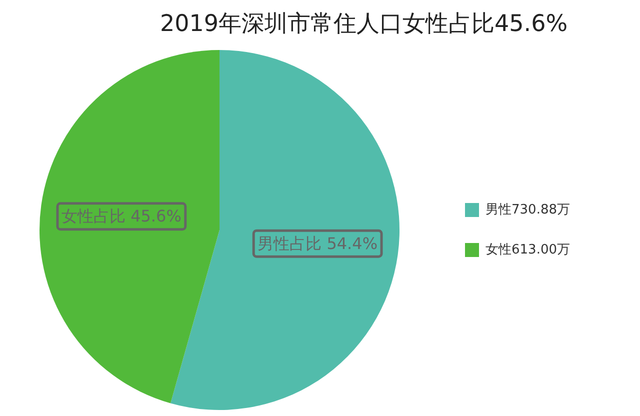  What do you see at coordinates (318, 243) in the screenshot?
I see `data-label: 男性占比 54.4%` at bounding box center [318, 243].